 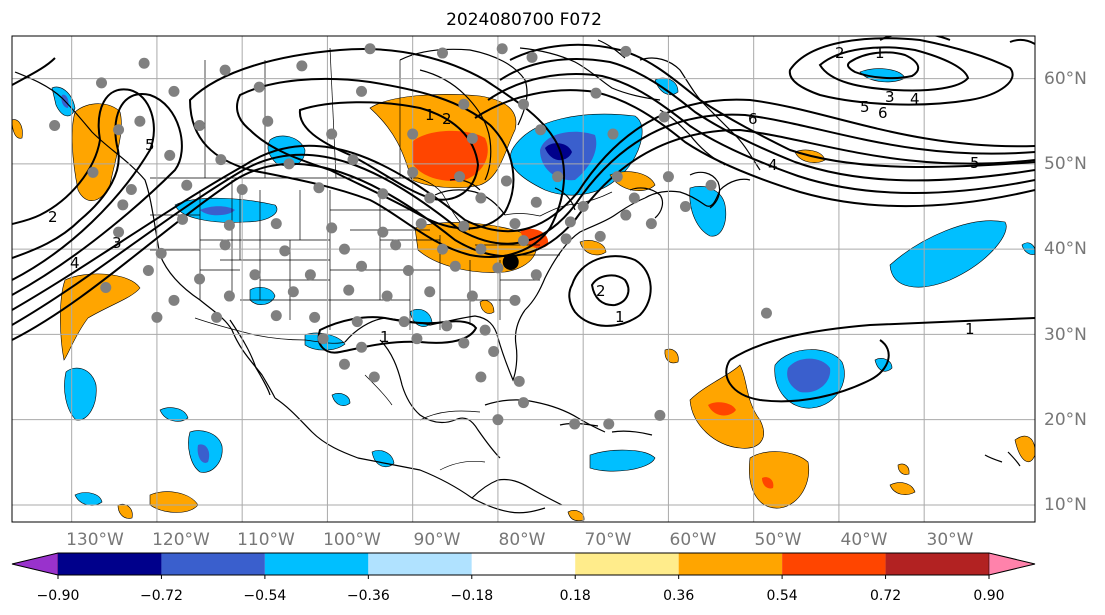 I want to click on colorbar-tick-label: −0.72, so click(x=161, y=596).